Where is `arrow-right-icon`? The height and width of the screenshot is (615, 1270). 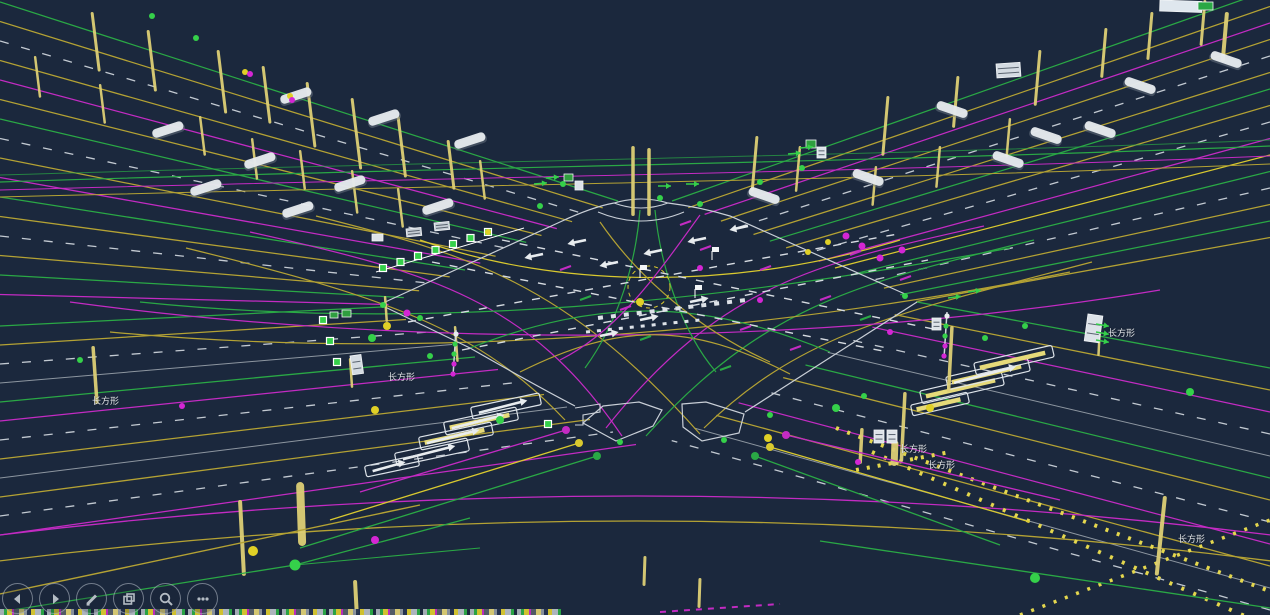
arrow-right-icon is located at coordinates (55, 598).